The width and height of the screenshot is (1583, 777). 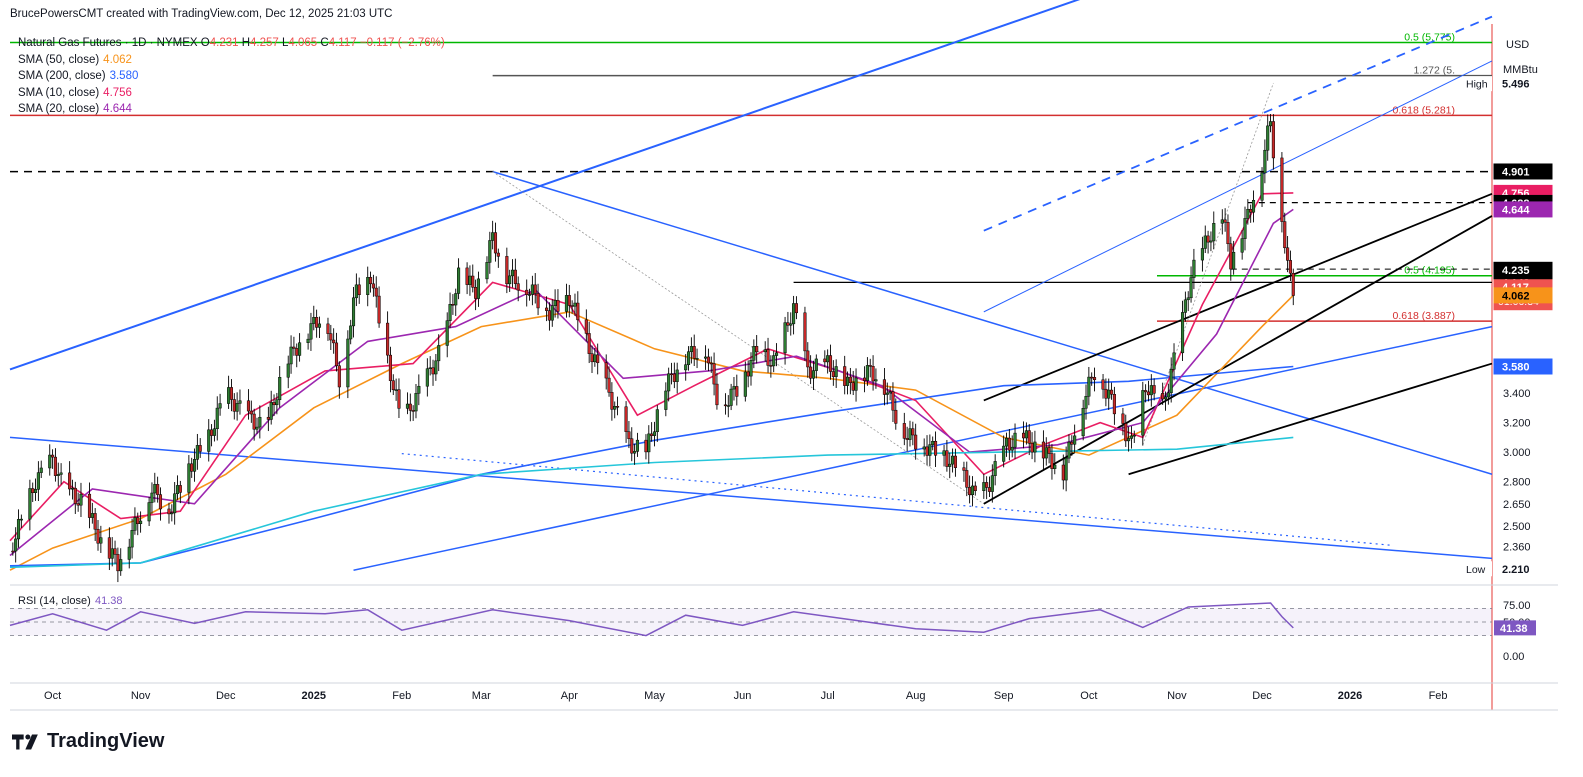 What do you see at coordinates (1004, 696) in the screenshot?
I see `time-axis-tick: Sep` at bounding box center [1004, 696].